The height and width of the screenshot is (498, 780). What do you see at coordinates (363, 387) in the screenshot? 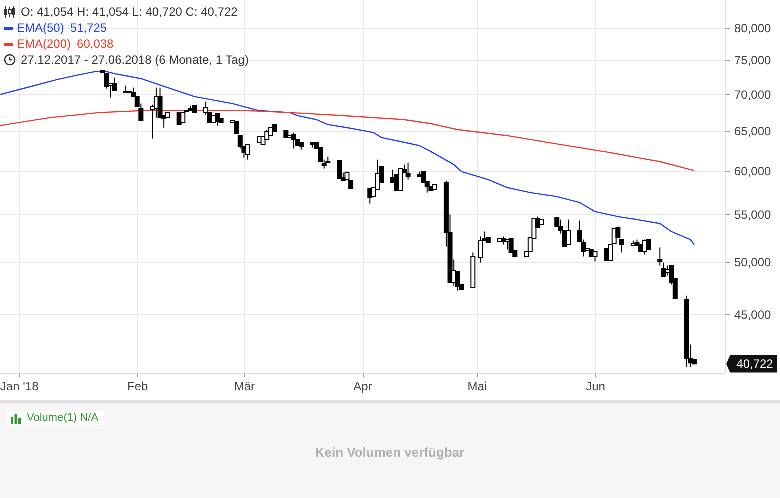
I see `x-tick-label: Apr` at bounding box center [363, 387].